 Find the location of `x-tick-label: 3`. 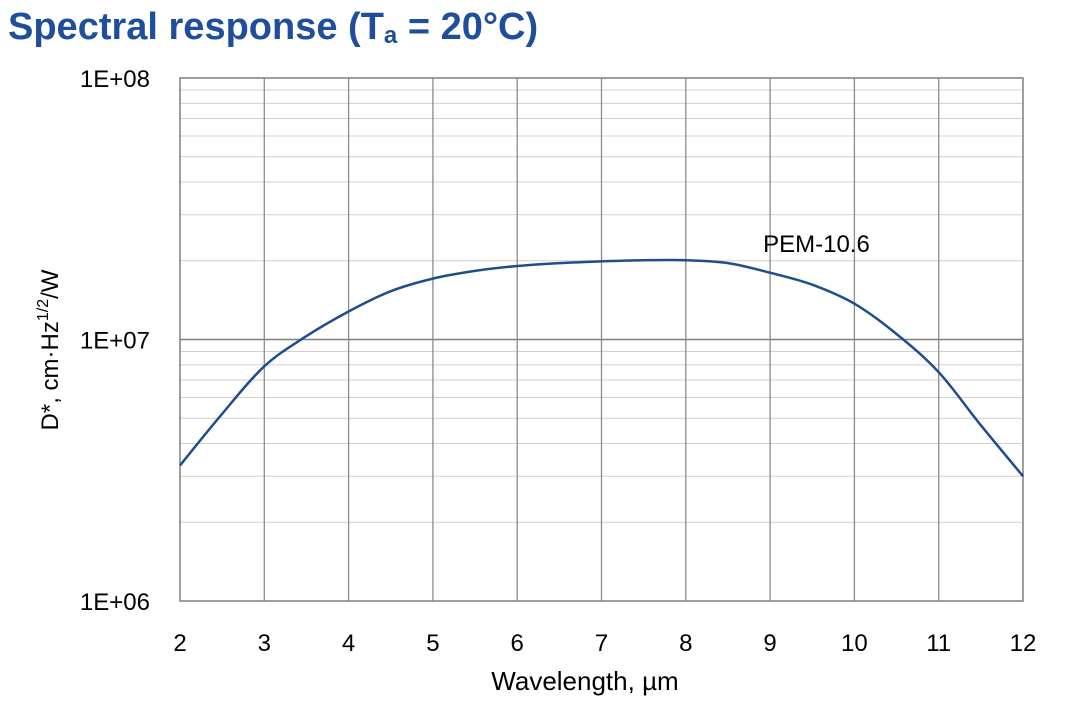

x-tick-label: 3 is located at coordinates (264, 643).